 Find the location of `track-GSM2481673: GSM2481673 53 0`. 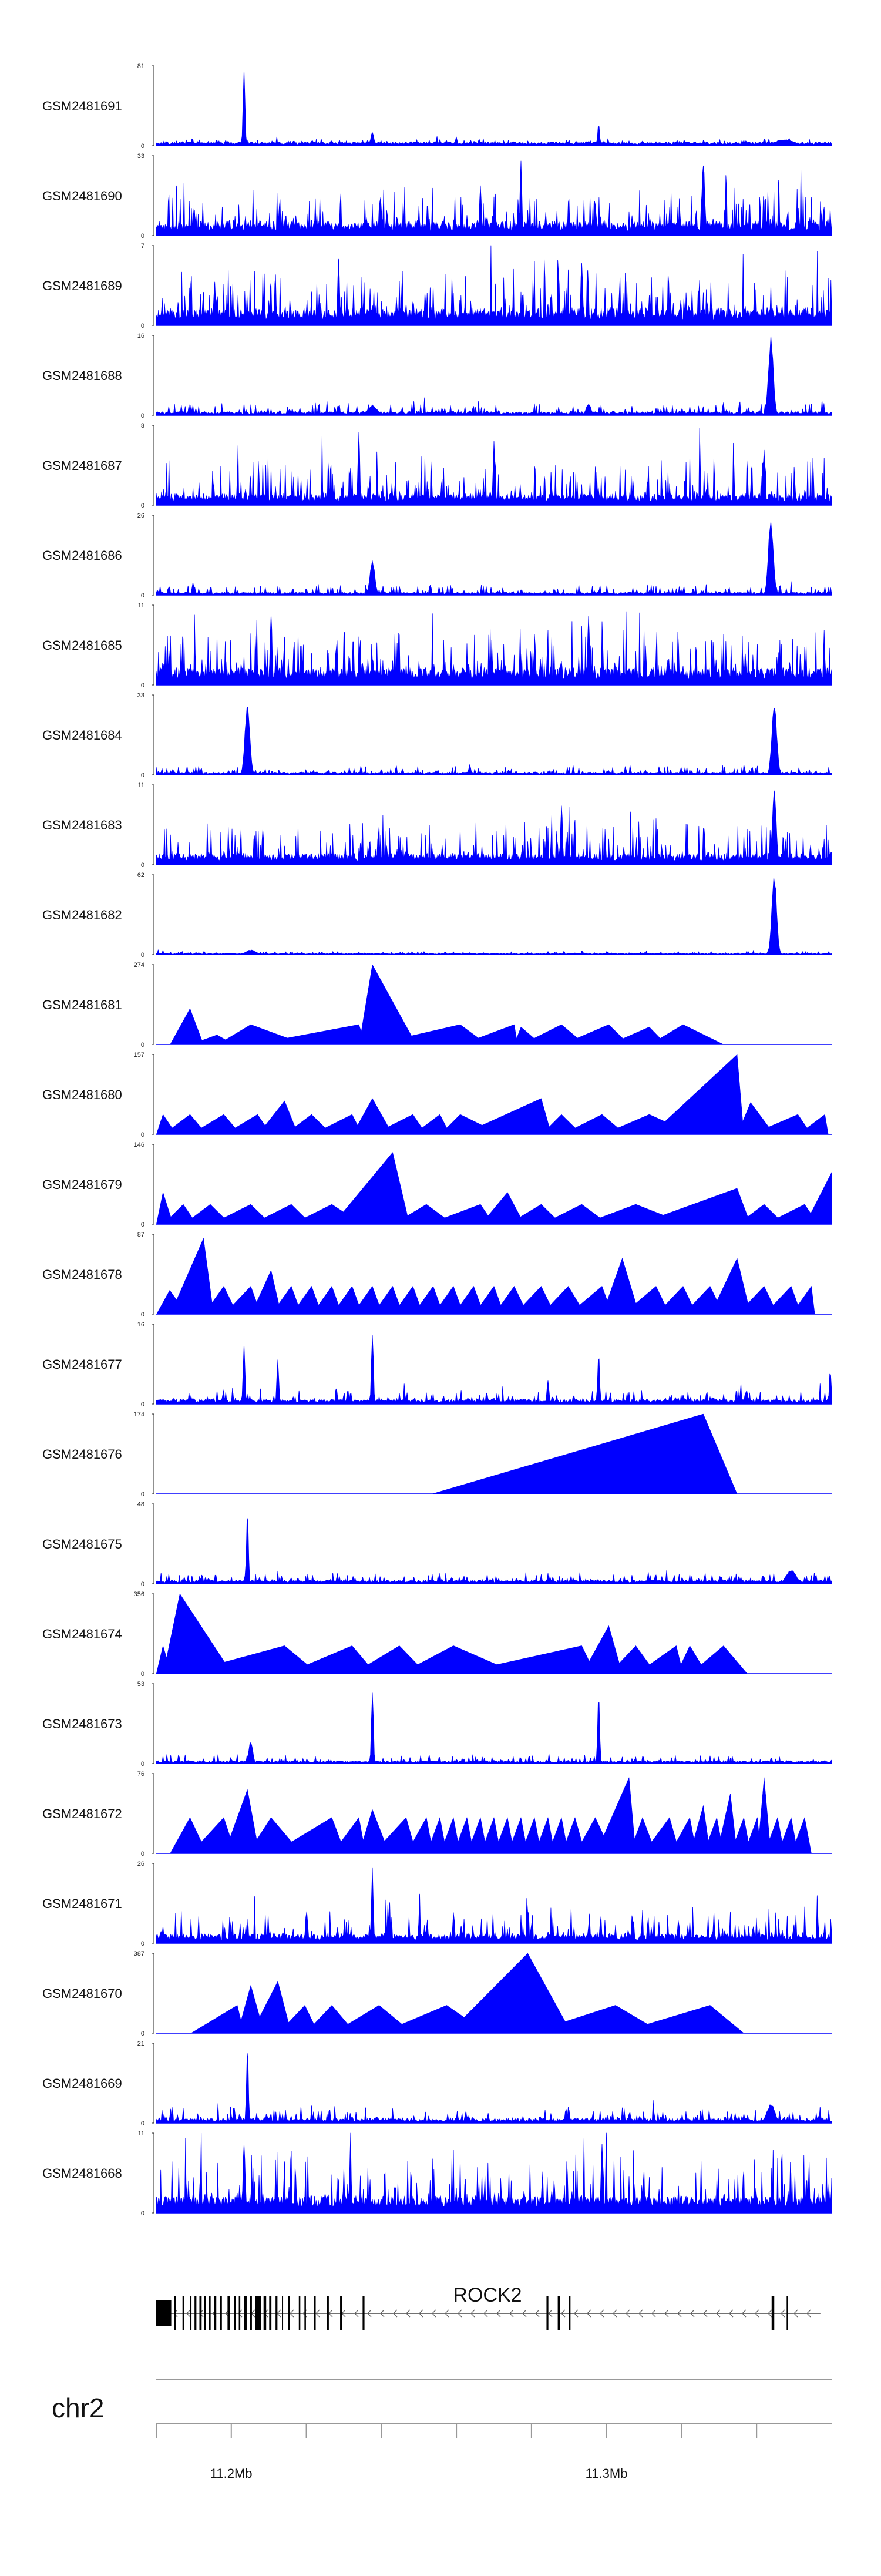

track-GSM2481673: GSM2481673 53 0 is located at coordinates (441, 1728).